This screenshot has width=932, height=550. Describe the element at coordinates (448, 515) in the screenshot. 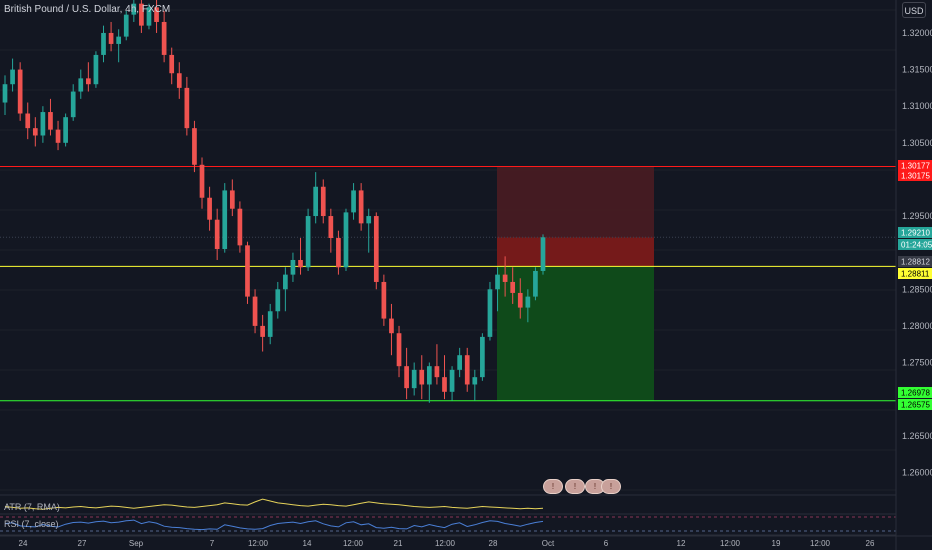

I see `indicator-panes` at that location.